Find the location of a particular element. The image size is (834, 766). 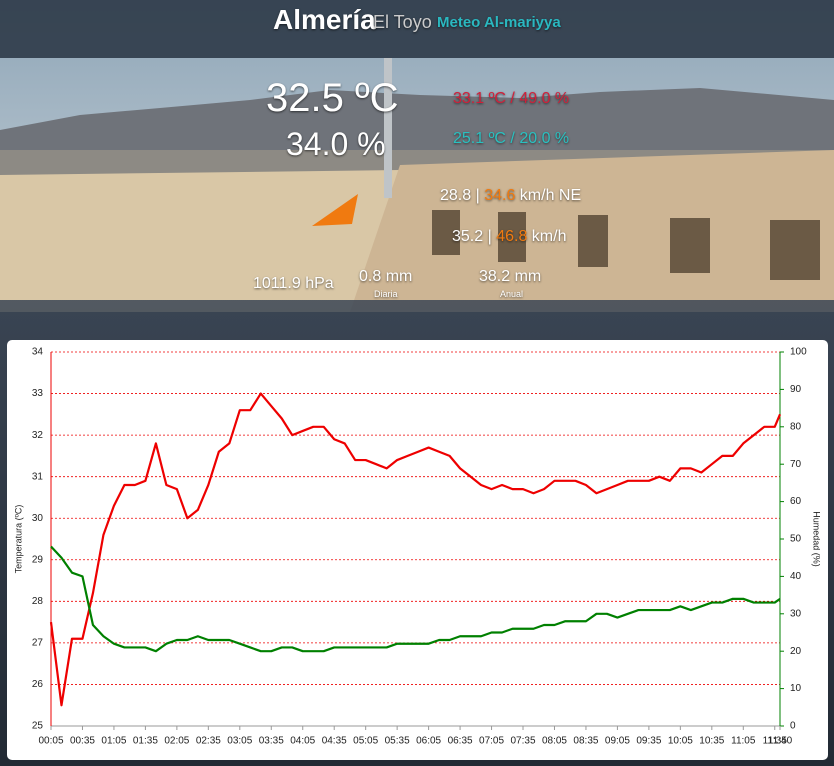

x-tick-label: 01:35 is located at coordinates (145, 741).